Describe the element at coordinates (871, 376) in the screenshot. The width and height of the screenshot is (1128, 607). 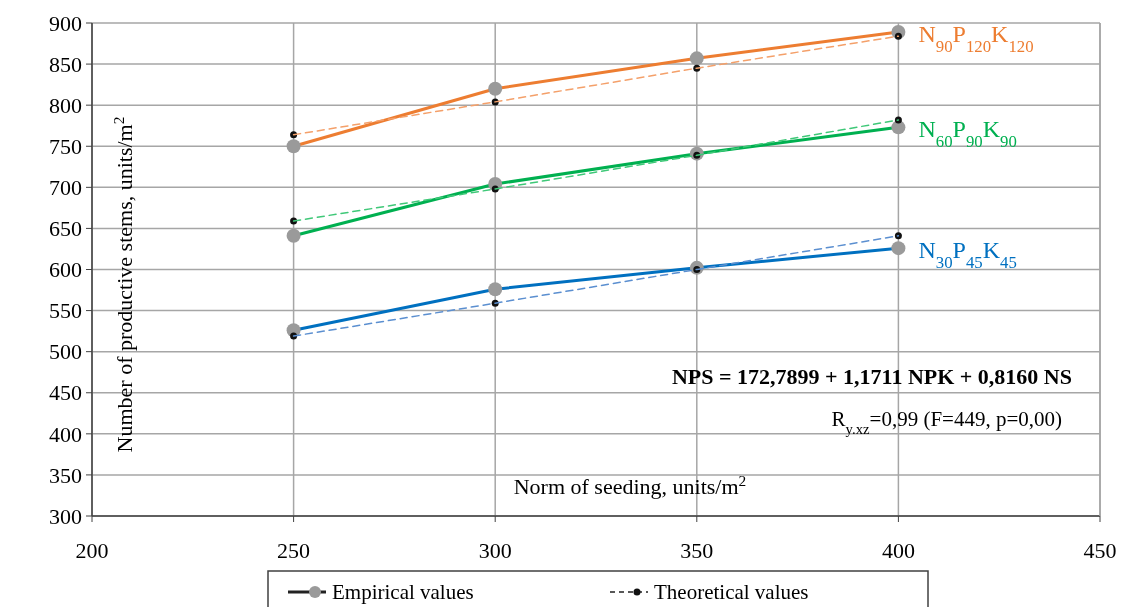
I see `annotation: NPS = 172,7899 + 1,1711 NPK + 0,8160 NS` at that location.